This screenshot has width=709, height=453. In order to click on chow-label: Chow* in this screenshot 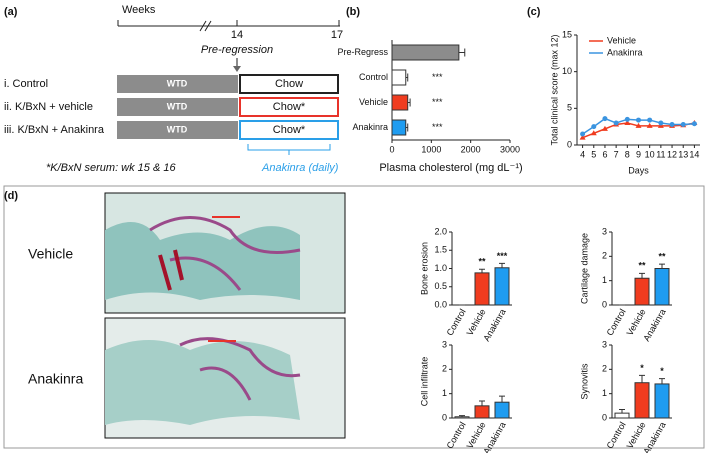, I will do `click(289, 130)`.